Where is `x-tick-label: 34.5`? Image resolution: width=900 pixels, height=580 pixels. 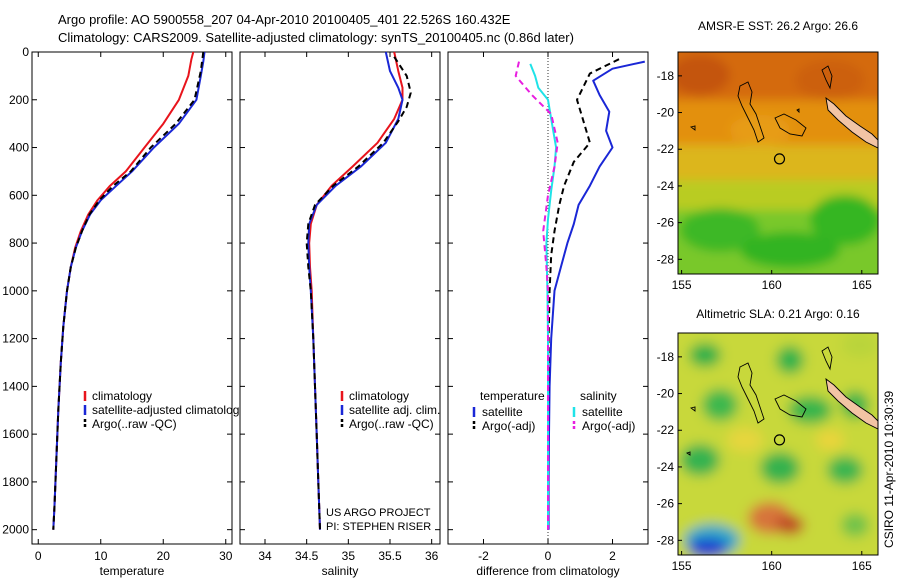
x-tick-label: 34.5 is located at coordinates (307, 556).